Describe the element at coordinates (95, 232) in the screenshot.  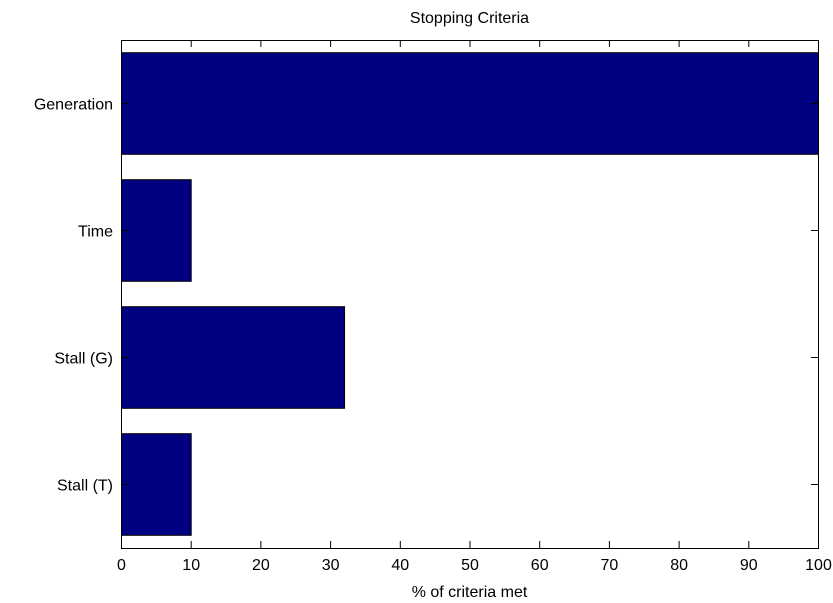
I see `y-tick-label: Time` at that location.